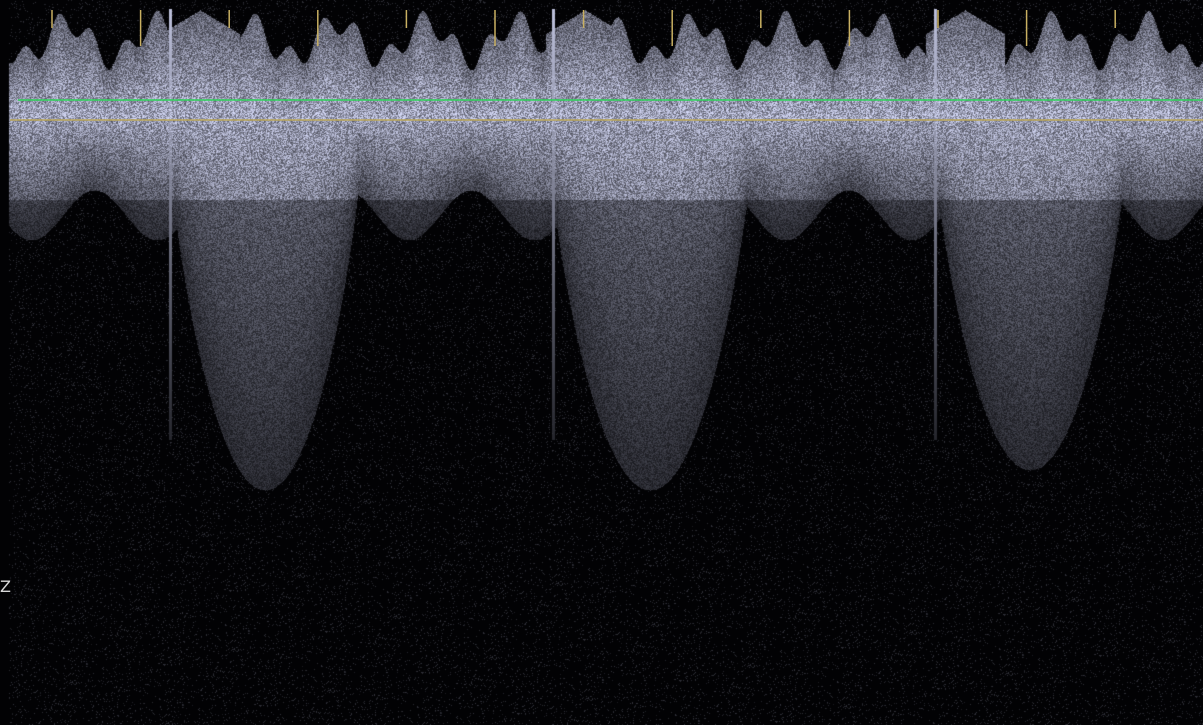 Image resolution: width=1203 pixels, height=725 pixels. I want to click on time-tick-marks, so click(583, 28).